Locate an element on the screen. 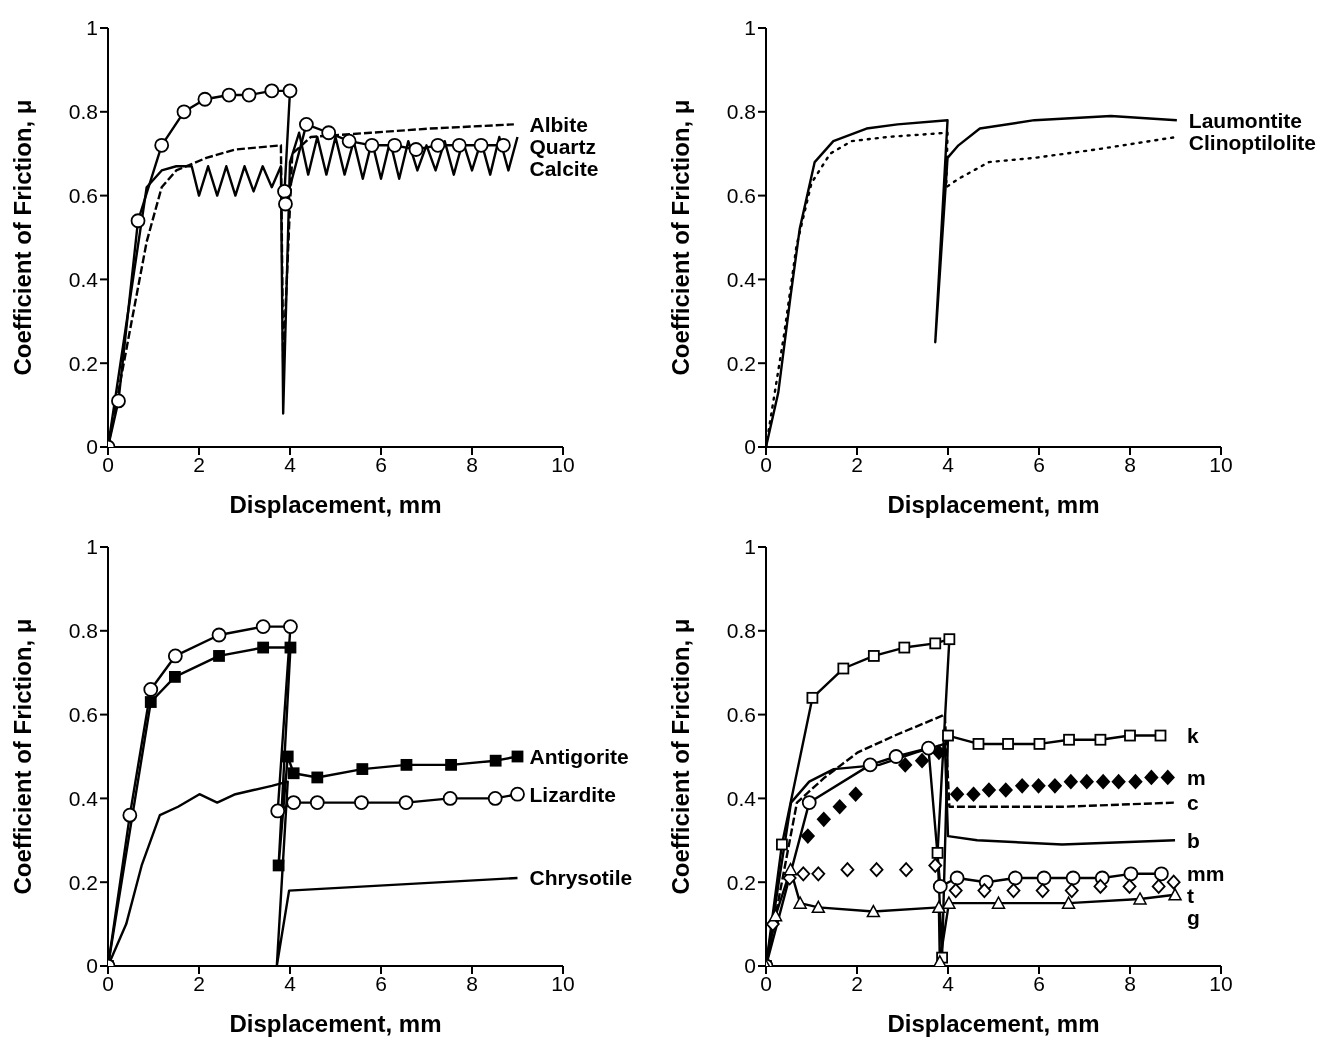 The height and width of the screenshot is (1055, 1324). series-label: g is located at coordinates (1193, 918).